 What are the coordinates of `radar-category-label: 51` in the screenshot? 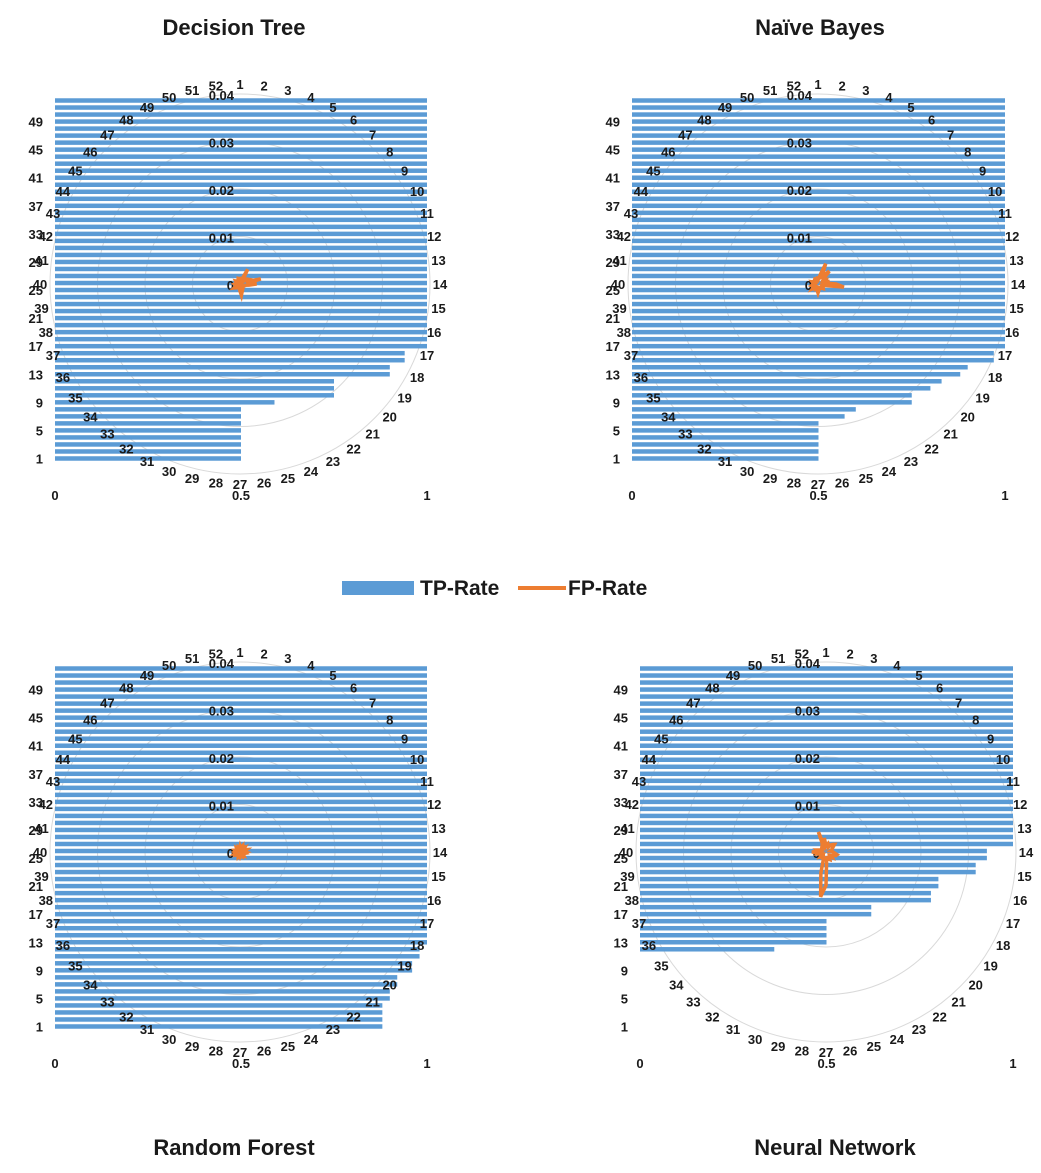 It's located at (770, 90).